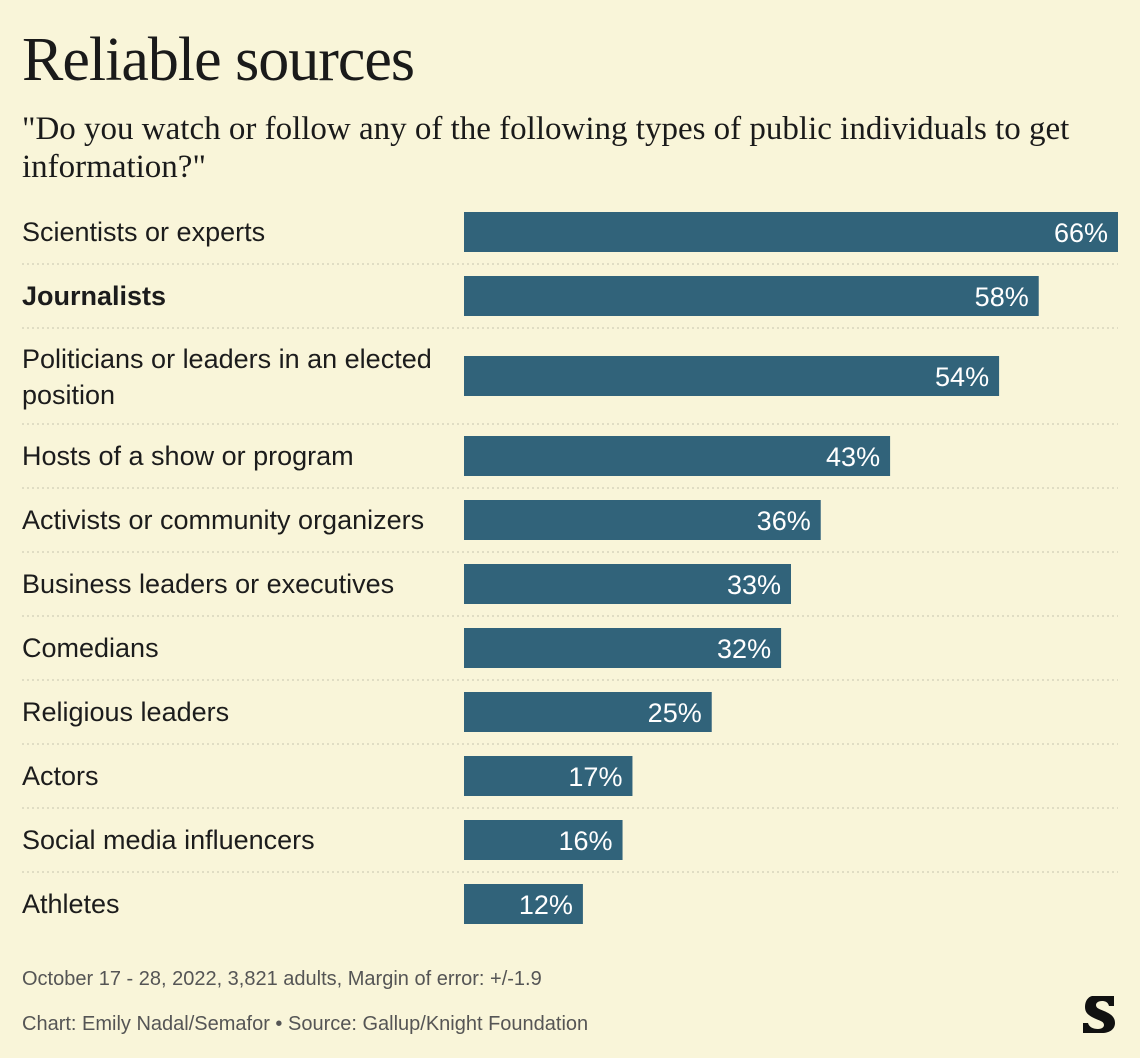 The height and width of the screenshot is (1058, 1140). I want to click on bar-comedians, so click(623, 648).